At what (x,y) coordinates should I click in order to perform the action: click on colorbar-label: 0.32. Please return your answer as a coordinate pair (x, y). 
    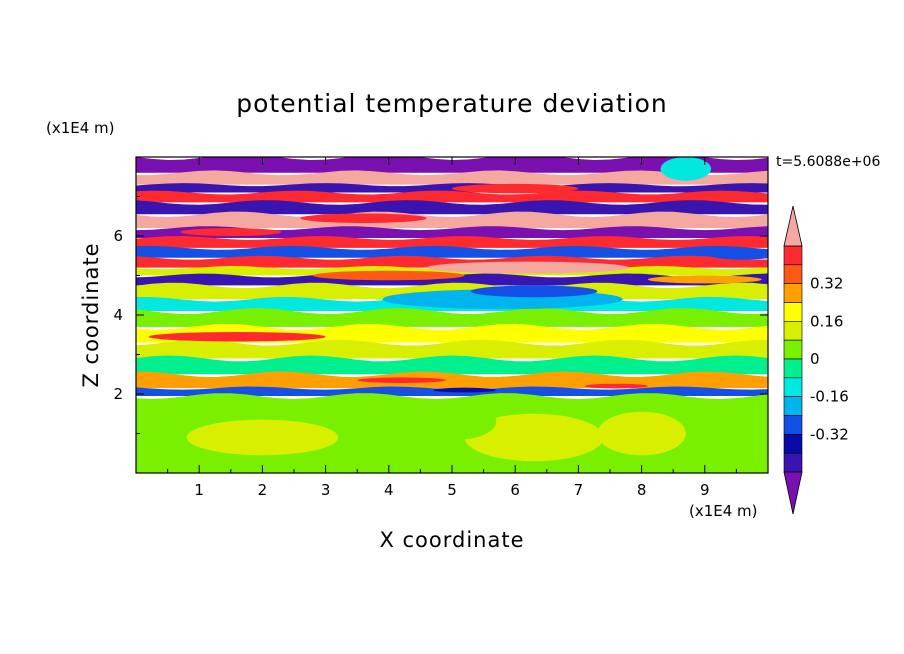
    Looking at the image, I should click on (826, 284).